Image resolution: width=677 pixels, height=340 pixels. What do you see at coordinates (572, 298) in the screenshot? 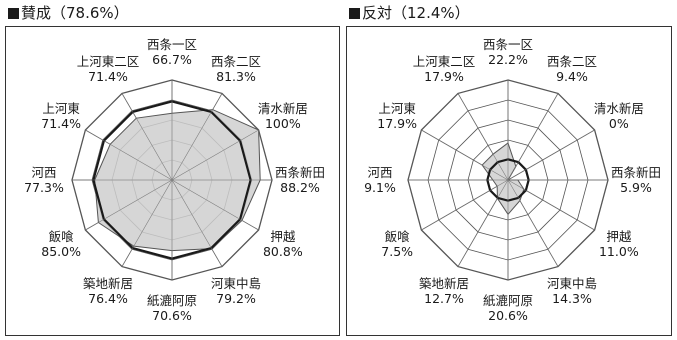
I see `value-label: 14.3%` at bounding box center [572, 298].